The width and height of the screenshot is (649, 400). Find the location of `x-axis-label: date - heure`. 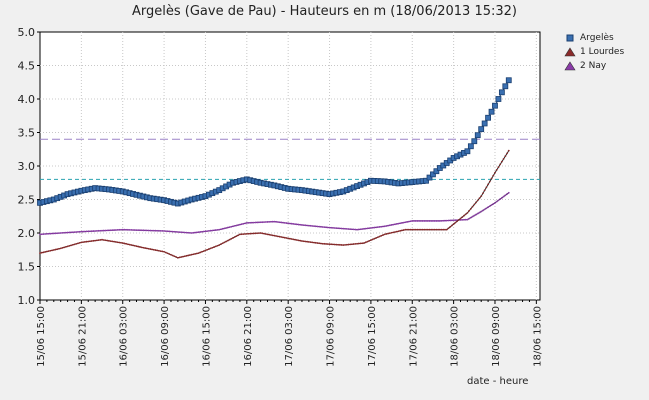

x-axis-label: date - heure is located at coordinates (498, 381).